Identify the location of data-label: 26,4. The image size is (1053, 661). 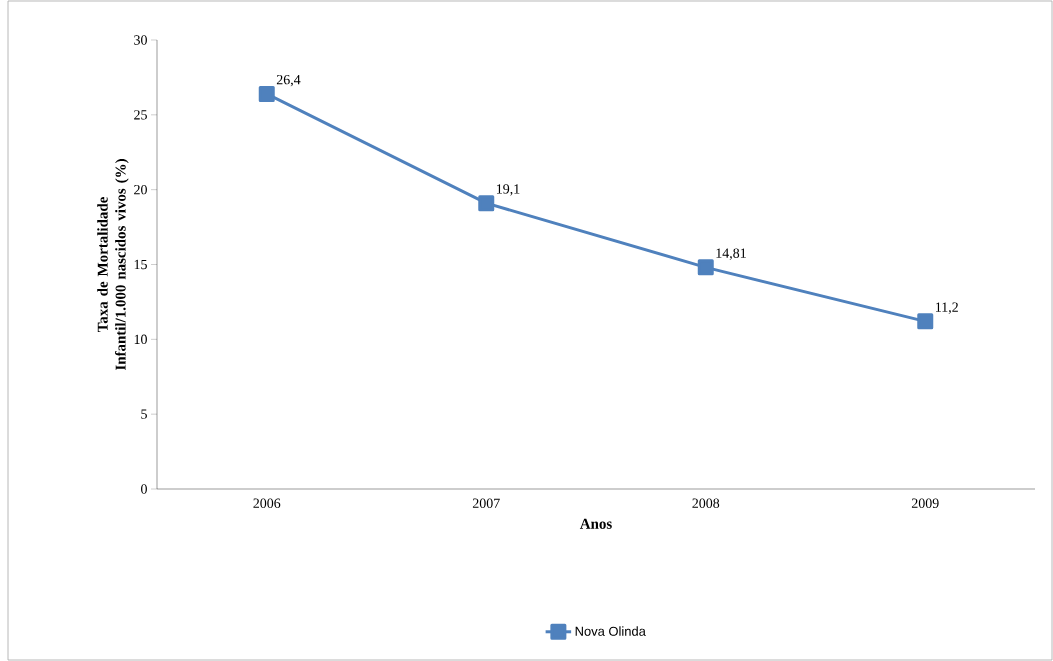
(288, 80).